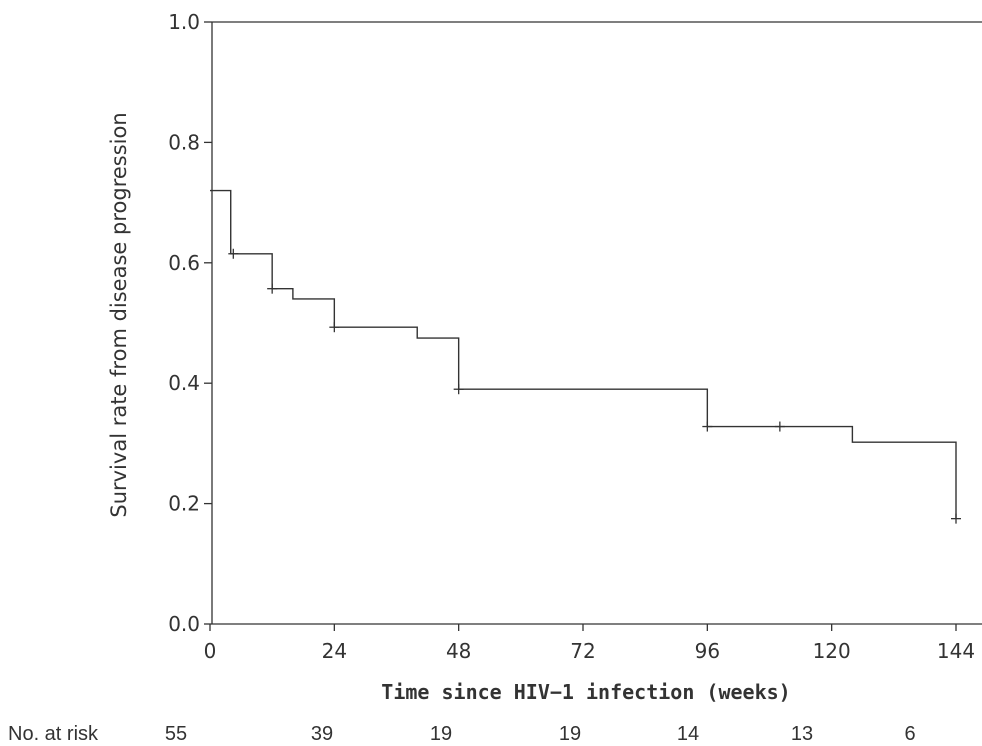 This screenshot has height=746, width=982. Describe the element at coordinates (176, 734) in the screenshot. I see `risk-value-0: 55` at that location.